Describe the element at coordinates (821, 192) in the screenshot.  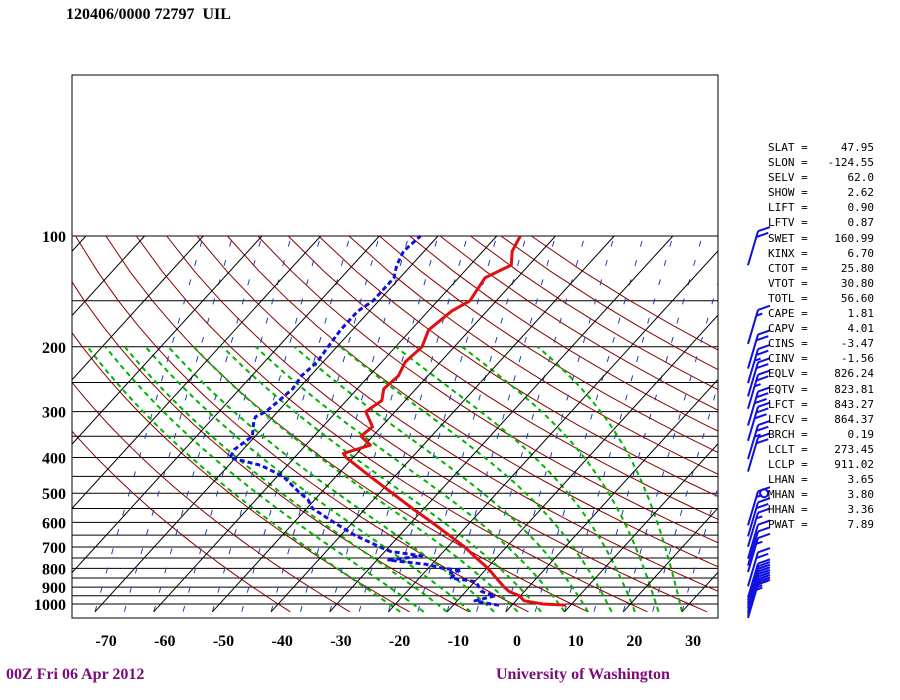
I see `index-row-show: SHOW = 2.62` at that location.